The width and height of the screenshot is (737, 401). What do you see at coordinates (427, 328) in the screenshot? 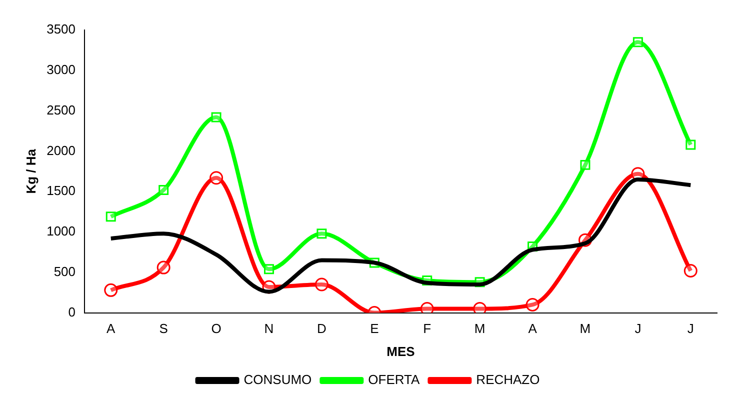
I see `x-tick-label: F` at bounding box center [427, 328].